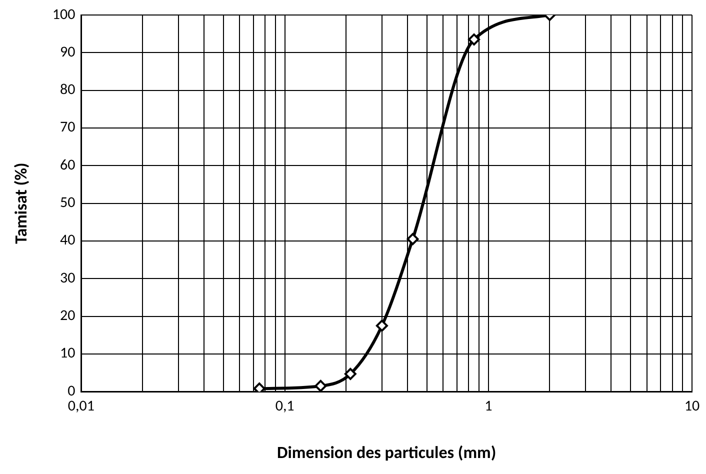  Describe the element at coordinates (64, 15) in the screenshot. I see `y-tick-label: 100` at that location.